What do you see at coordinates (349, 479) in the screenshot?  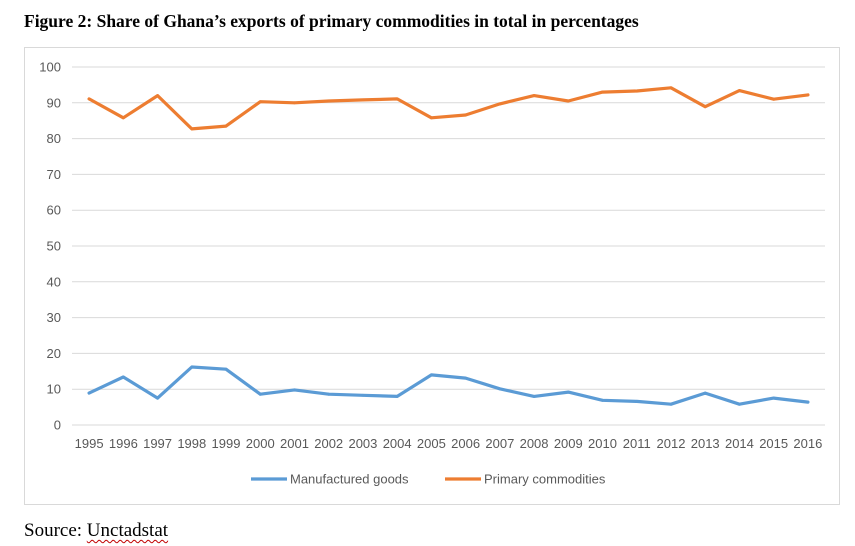 I see `legend-label: Manufactured goods` at bounding box center [349, 479].